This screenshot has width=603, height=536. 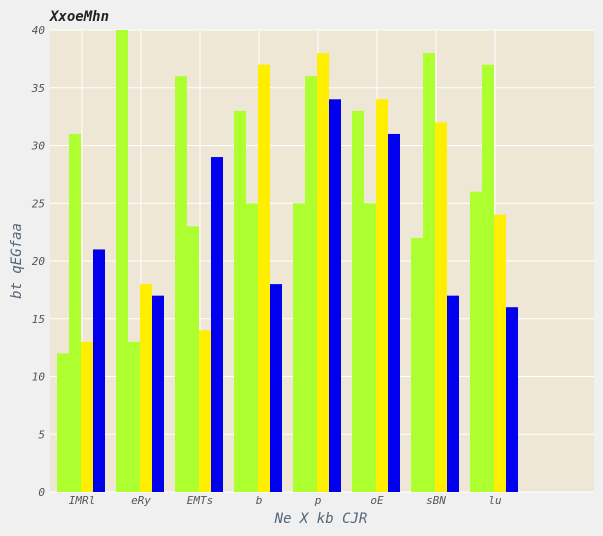 I want to click on y-tick-label: 10, so click(x=39, y=377).